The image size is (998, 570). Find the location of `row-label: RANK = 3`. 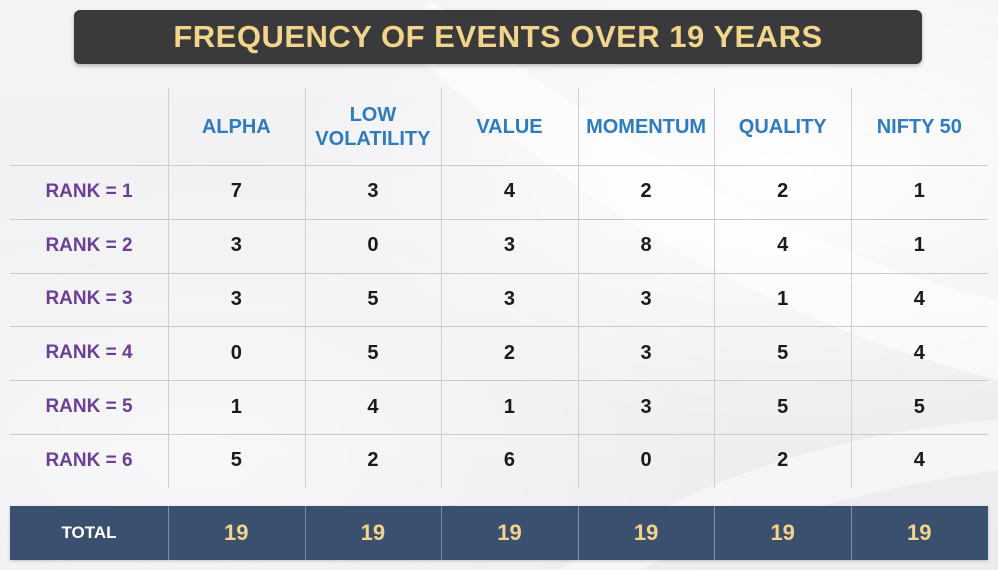

row-label: RANK = 3 is located at coordinates (89, 299).